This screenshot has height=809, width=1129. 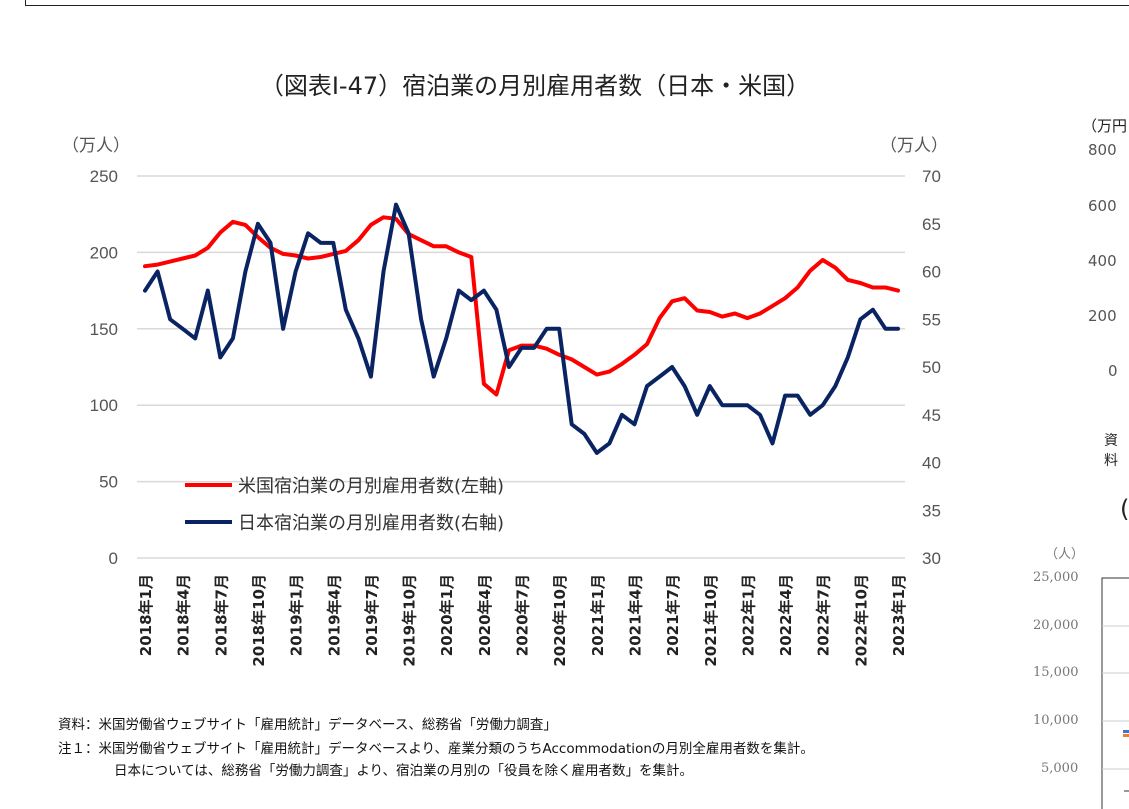 What do you see at coordinates (914, 146) in the screenshot?
I see `y-axis-label-right: （万人）` at bounding box center [914, 146].